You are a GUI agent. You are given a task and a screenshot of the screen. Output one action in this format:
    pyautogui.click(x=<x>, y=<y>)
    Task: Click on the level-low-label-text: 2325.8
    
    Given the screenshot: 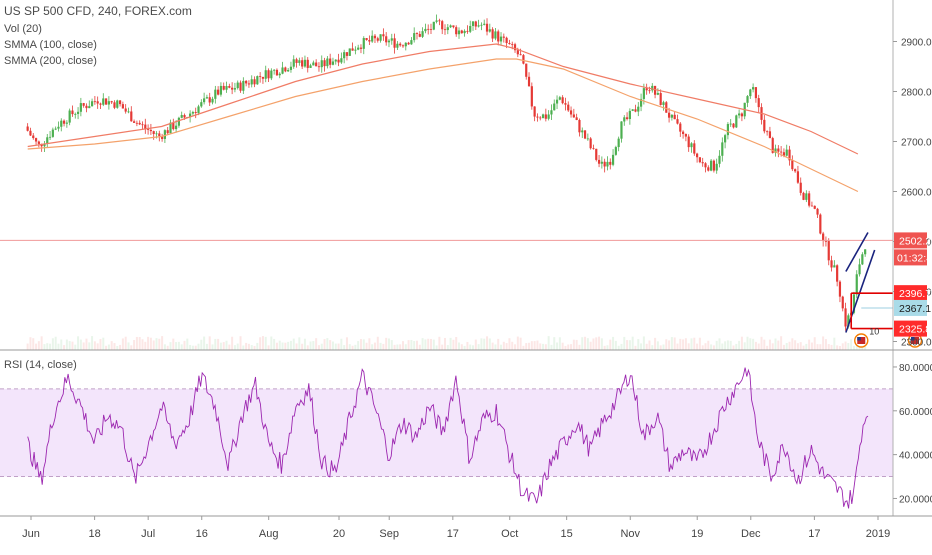 What is the action you would take?
    pyautogui.click(x=915, y=330)
    